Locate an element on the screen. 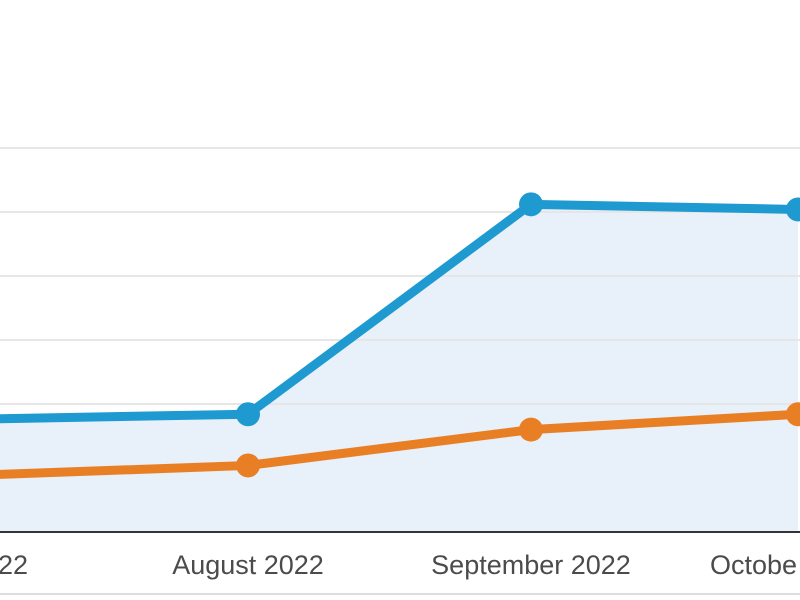 This screenshot has height=600, width=800. x-tick-label: August 2022 is located at coordinates (248, 565).